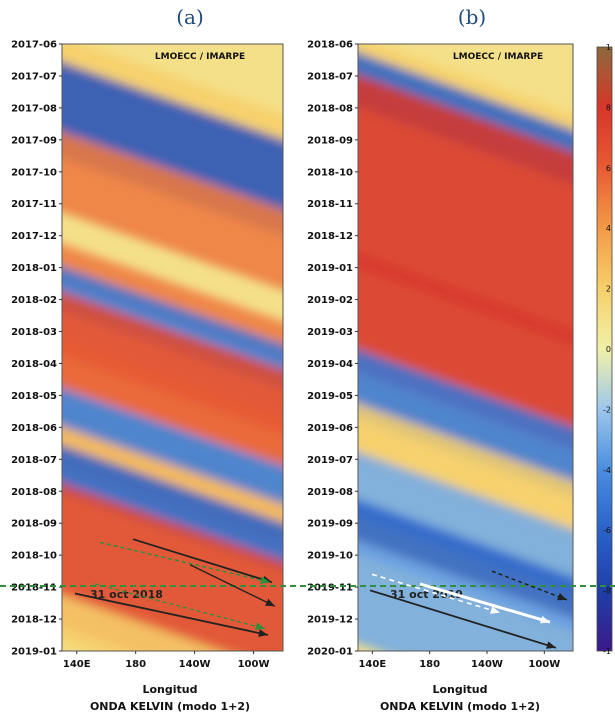 The height and width of the screenshot is (717, 615). Describe the element at coordinates (34, 268) in the screenshot. I see `y-tick-label: 2018-01` at that location.